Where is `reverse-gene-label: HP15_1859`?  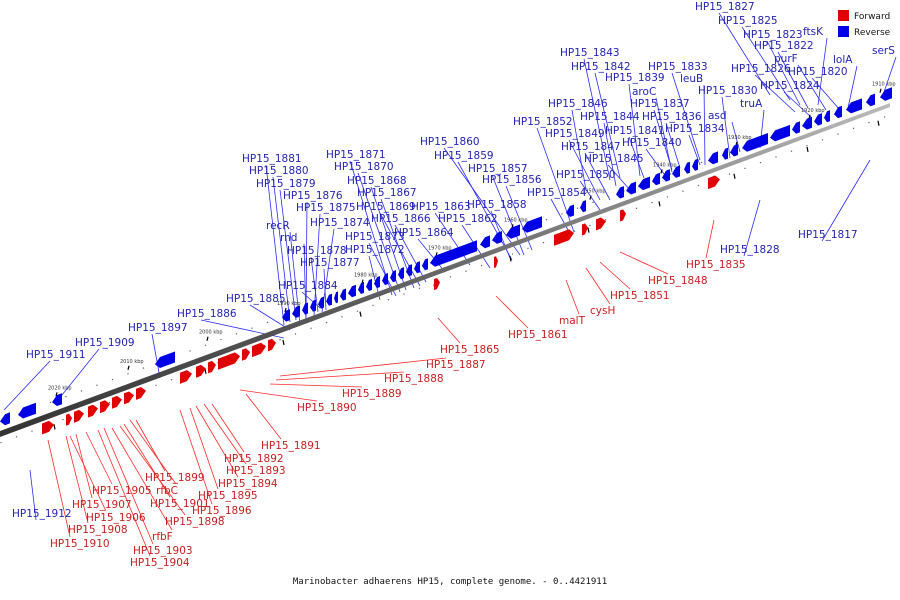
reverse-gene-label: HP15_1859 is located at coordinates (464, 156).